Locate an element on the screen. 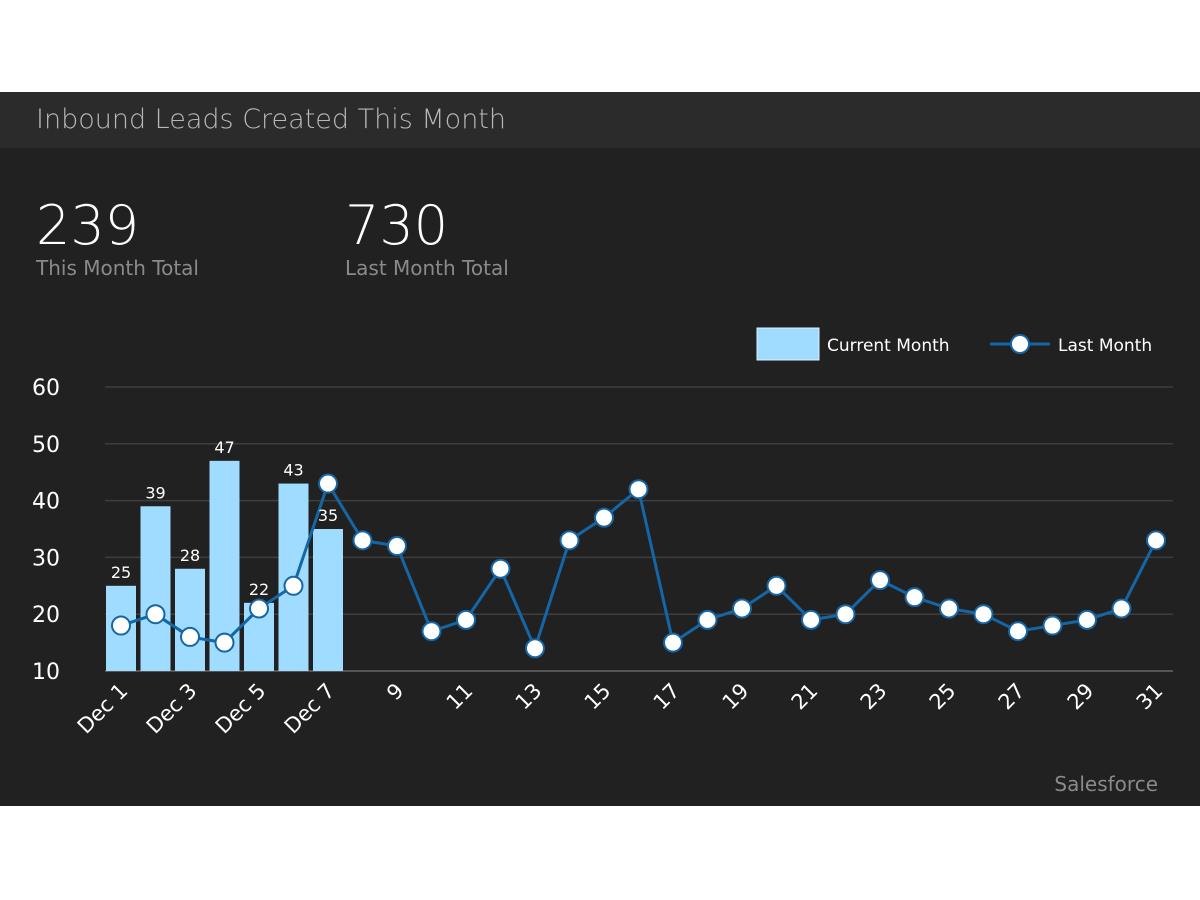 This screenshot has height=900, width=1200. y-tick-label: 40 is located at coordinates (46, 502).